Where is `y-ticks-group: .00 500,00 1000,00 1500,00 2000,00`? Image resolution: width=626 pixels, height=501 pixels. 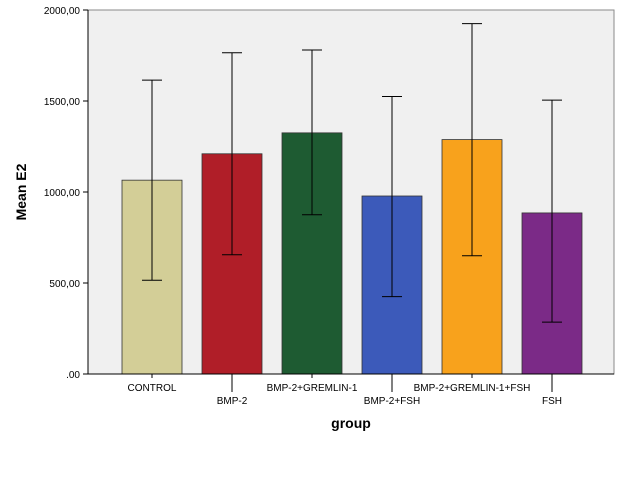 y-ticks-group: .00 500,00 1000,00 1500,00 2000,00 is located at coordinates (66, 193).